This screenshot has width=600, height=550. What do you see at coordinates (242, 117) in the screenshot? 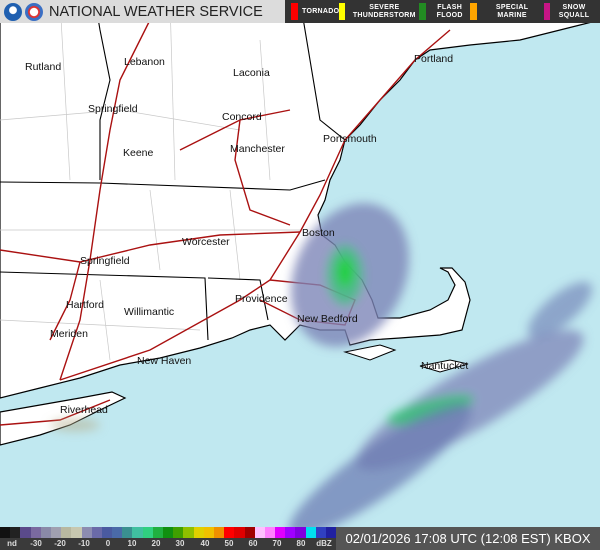
I see `city-label: Concord` at bounding box center [242, 117].